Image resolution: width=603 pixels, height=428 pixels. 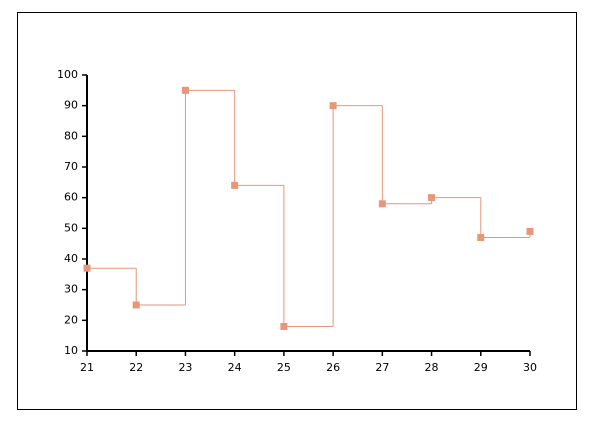 What do you see at coordinates (136, 367) in the screenshot?
I see `x-tick-label: 22` at bounding box center [136, 367].